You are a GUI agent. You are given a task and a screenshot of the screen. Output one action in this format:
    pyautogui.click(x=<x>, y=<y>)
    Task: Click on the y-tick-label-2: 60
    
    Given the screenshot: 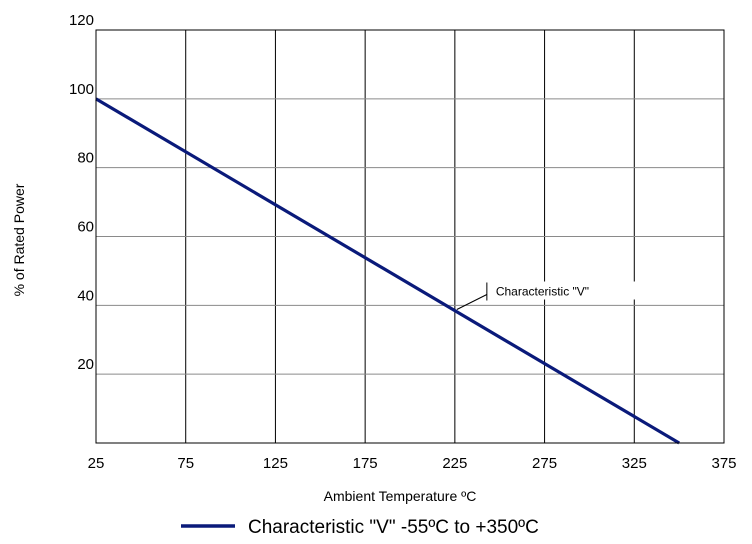 What is the action you would take?
    pyautogui.click(x=85, y=227)
    